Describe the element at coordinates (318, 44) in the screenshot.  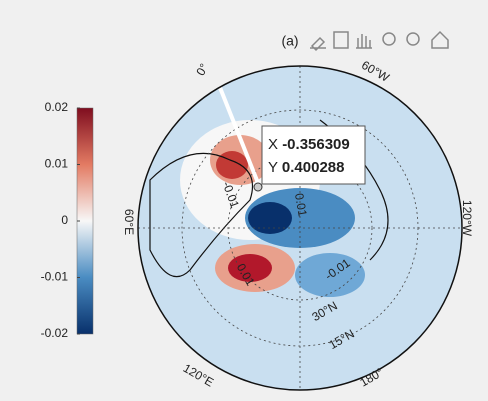
I see `brush-tool` at that location.